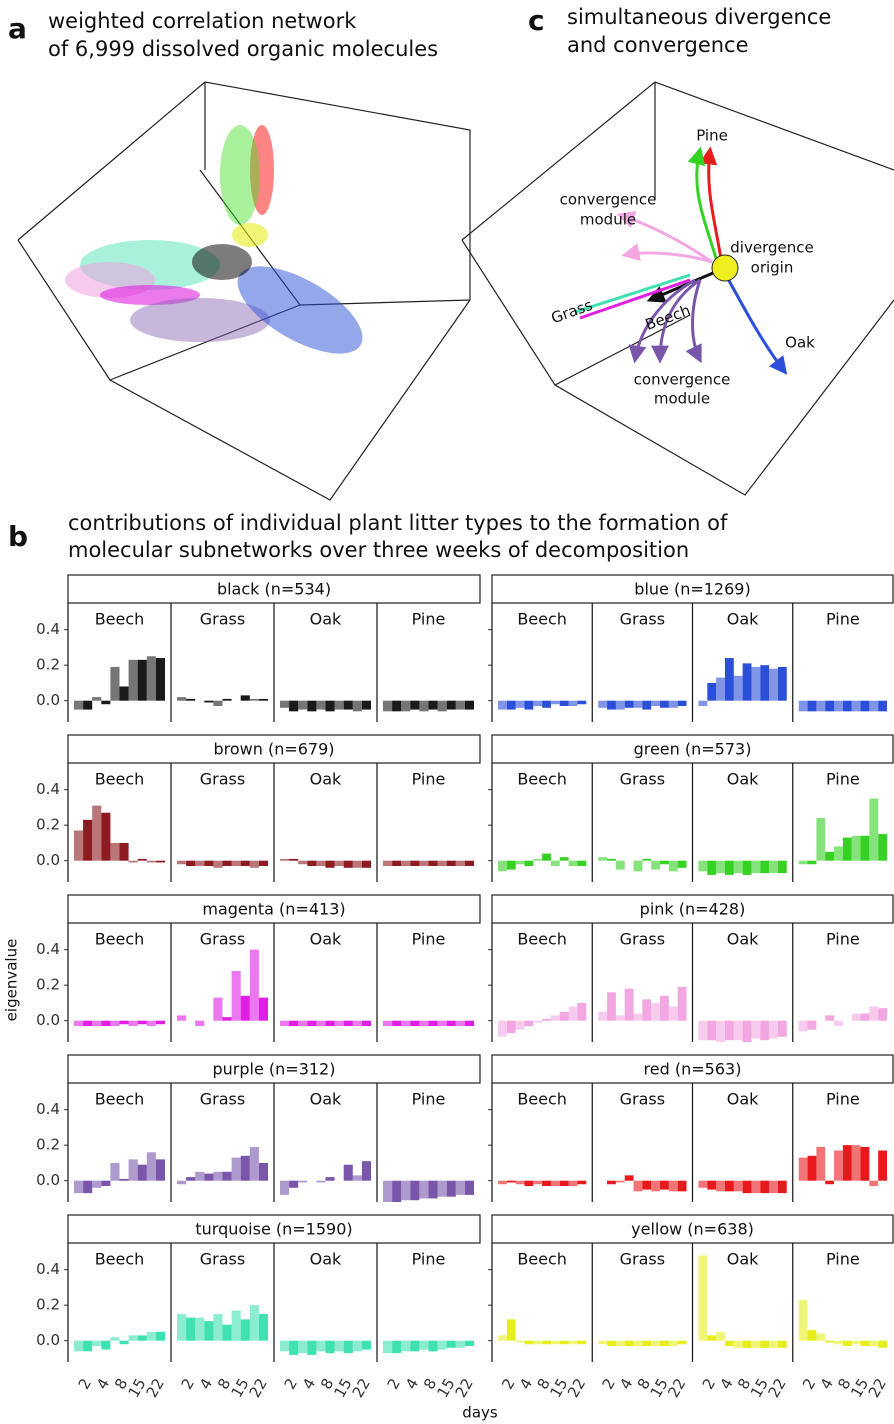  Describe the element at coordinates (48, 1020) in the screenshot. I see `y-tick-label: 0.0` at that location.